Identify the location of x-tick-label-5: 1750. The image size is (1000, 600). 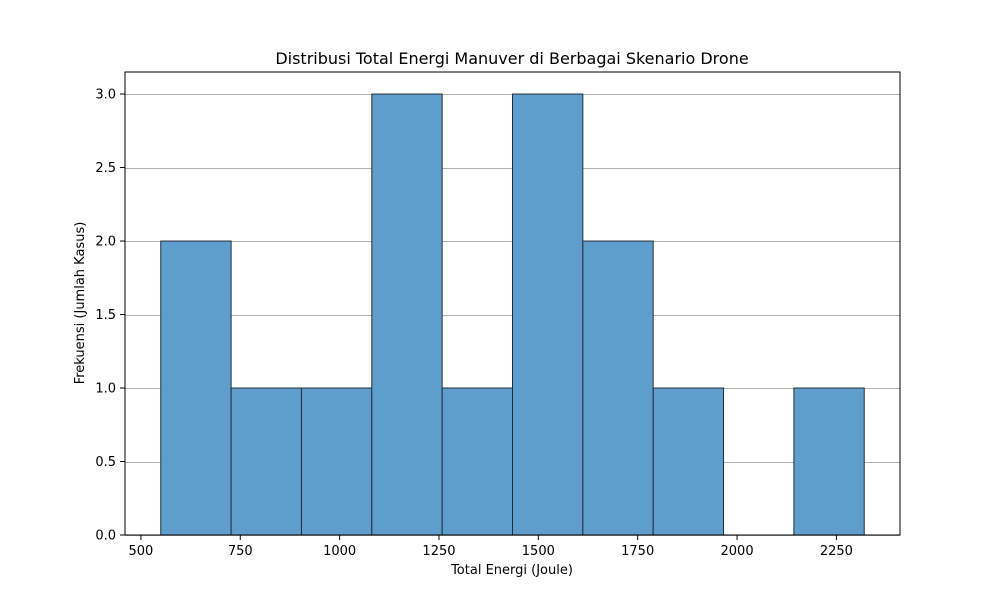
(637, 551).